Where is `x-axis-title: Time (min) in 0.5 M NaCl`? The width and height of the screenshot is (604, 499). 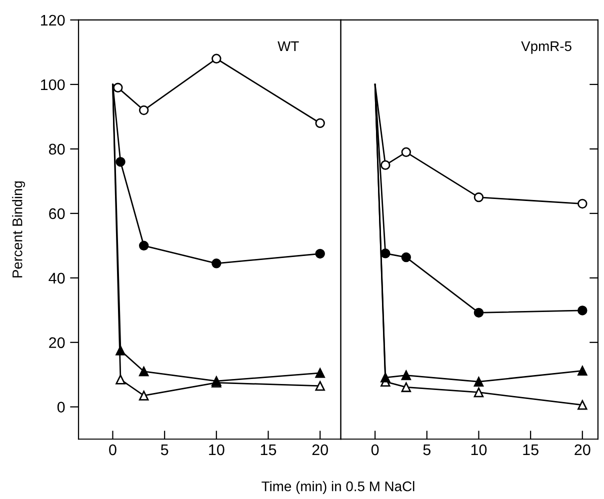
x-axis-title: Time (min) in 0.5 M NaCl is located at coordinates (338, 487).